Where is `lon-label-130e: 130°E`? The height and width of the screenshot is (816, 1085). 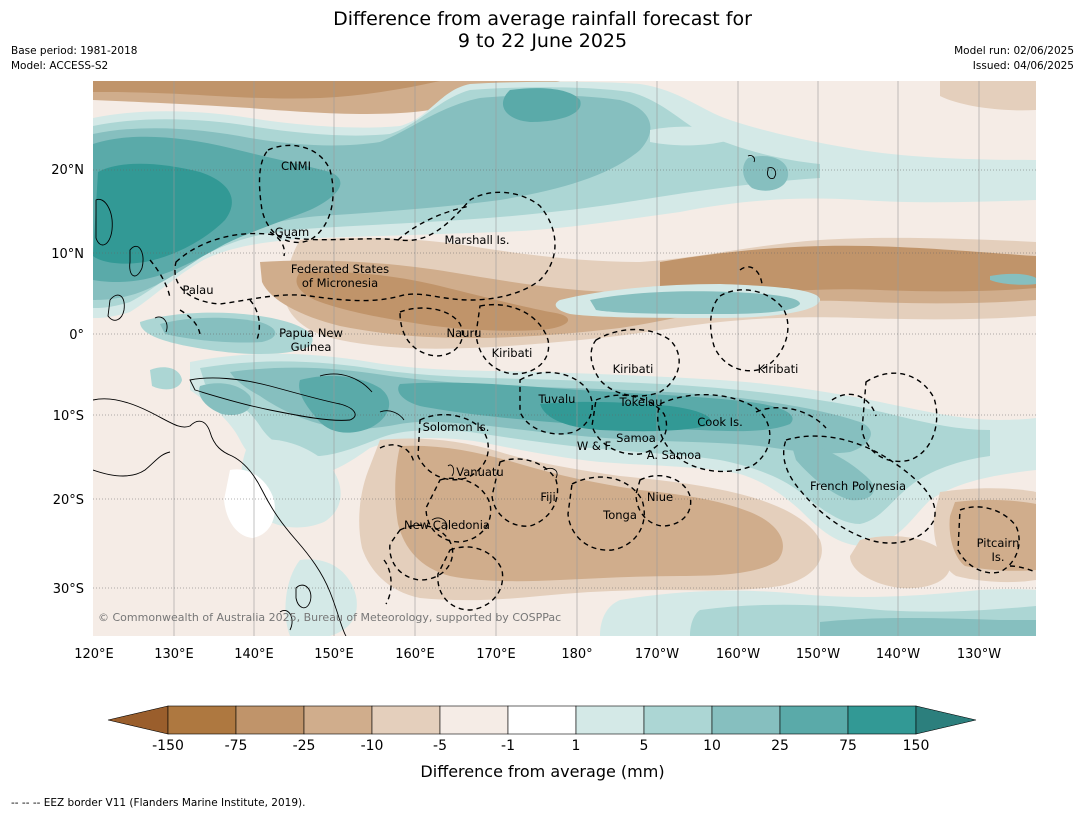
lon-label-130e: 130°E is located at coordinates (174, 654).